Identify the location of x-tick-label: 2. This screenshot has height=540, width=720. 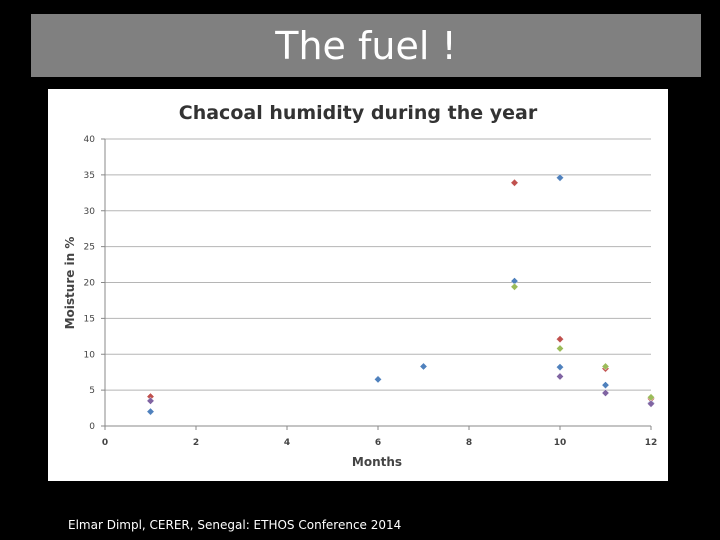
(196, 443).